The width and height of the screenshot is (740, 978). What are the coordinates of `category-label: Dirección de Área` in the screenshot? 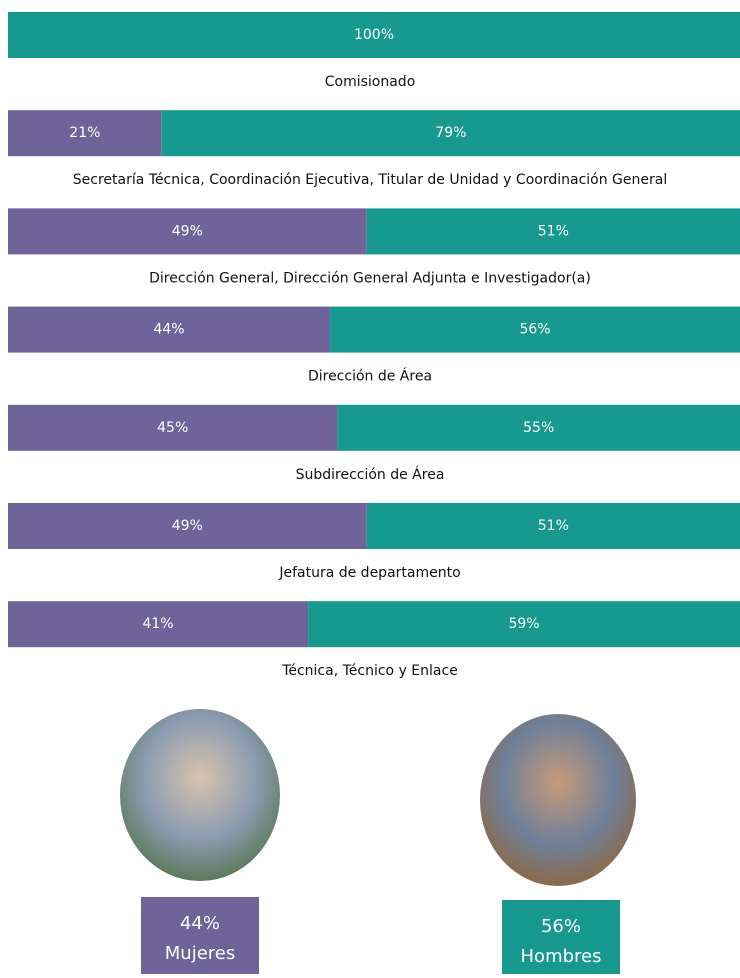 It's located at (370, 376).